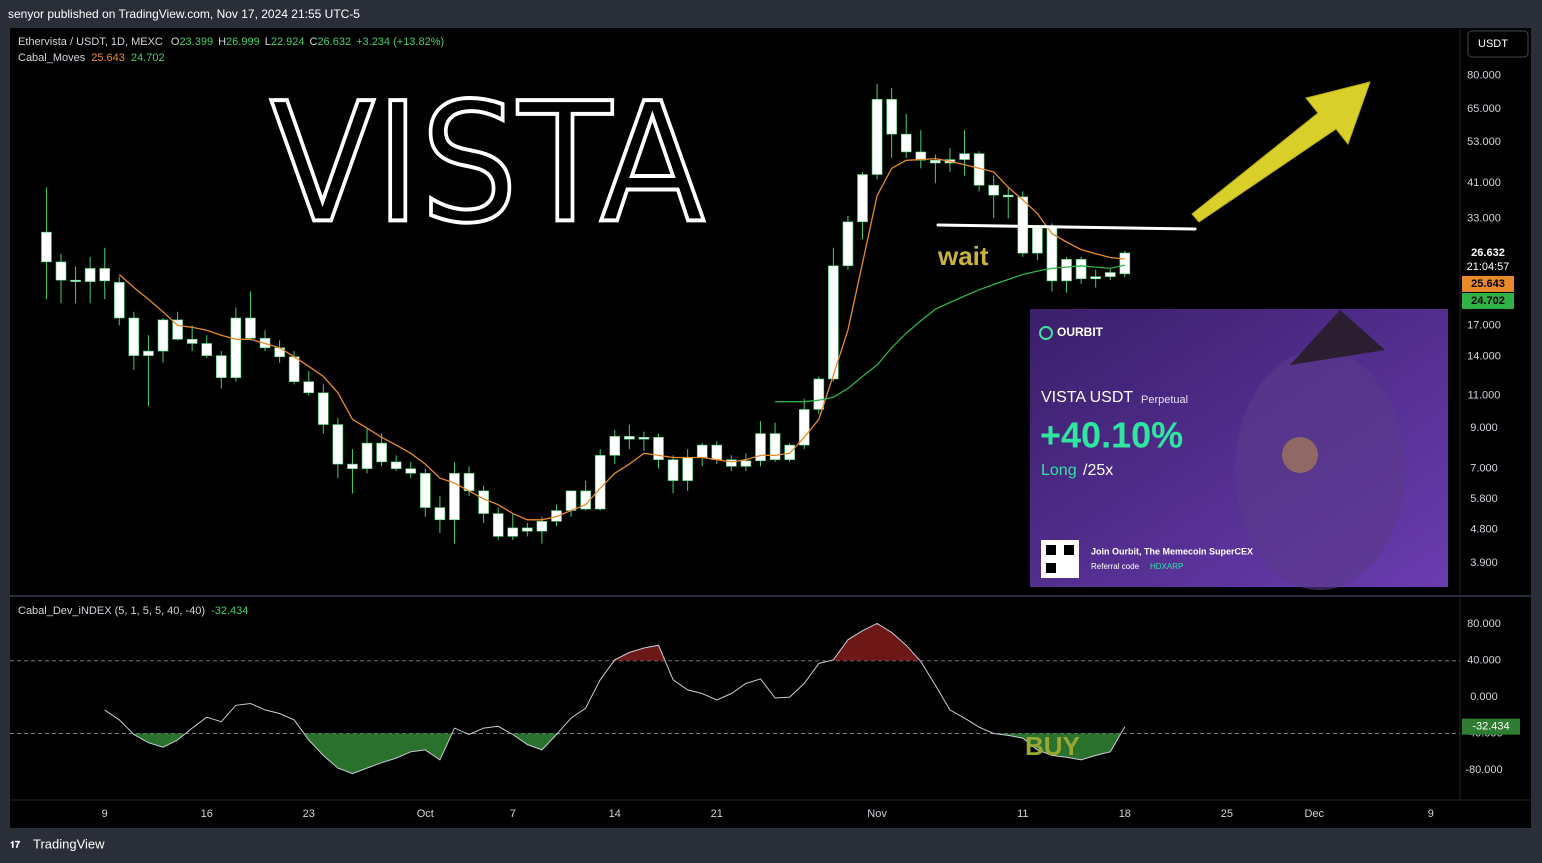 This screenshot has width=1542, height=863. What do you see at coordinates (1125, 814) in the screenshot?
I see `x-tick-label: 18` at bounding box center [1125, 814].